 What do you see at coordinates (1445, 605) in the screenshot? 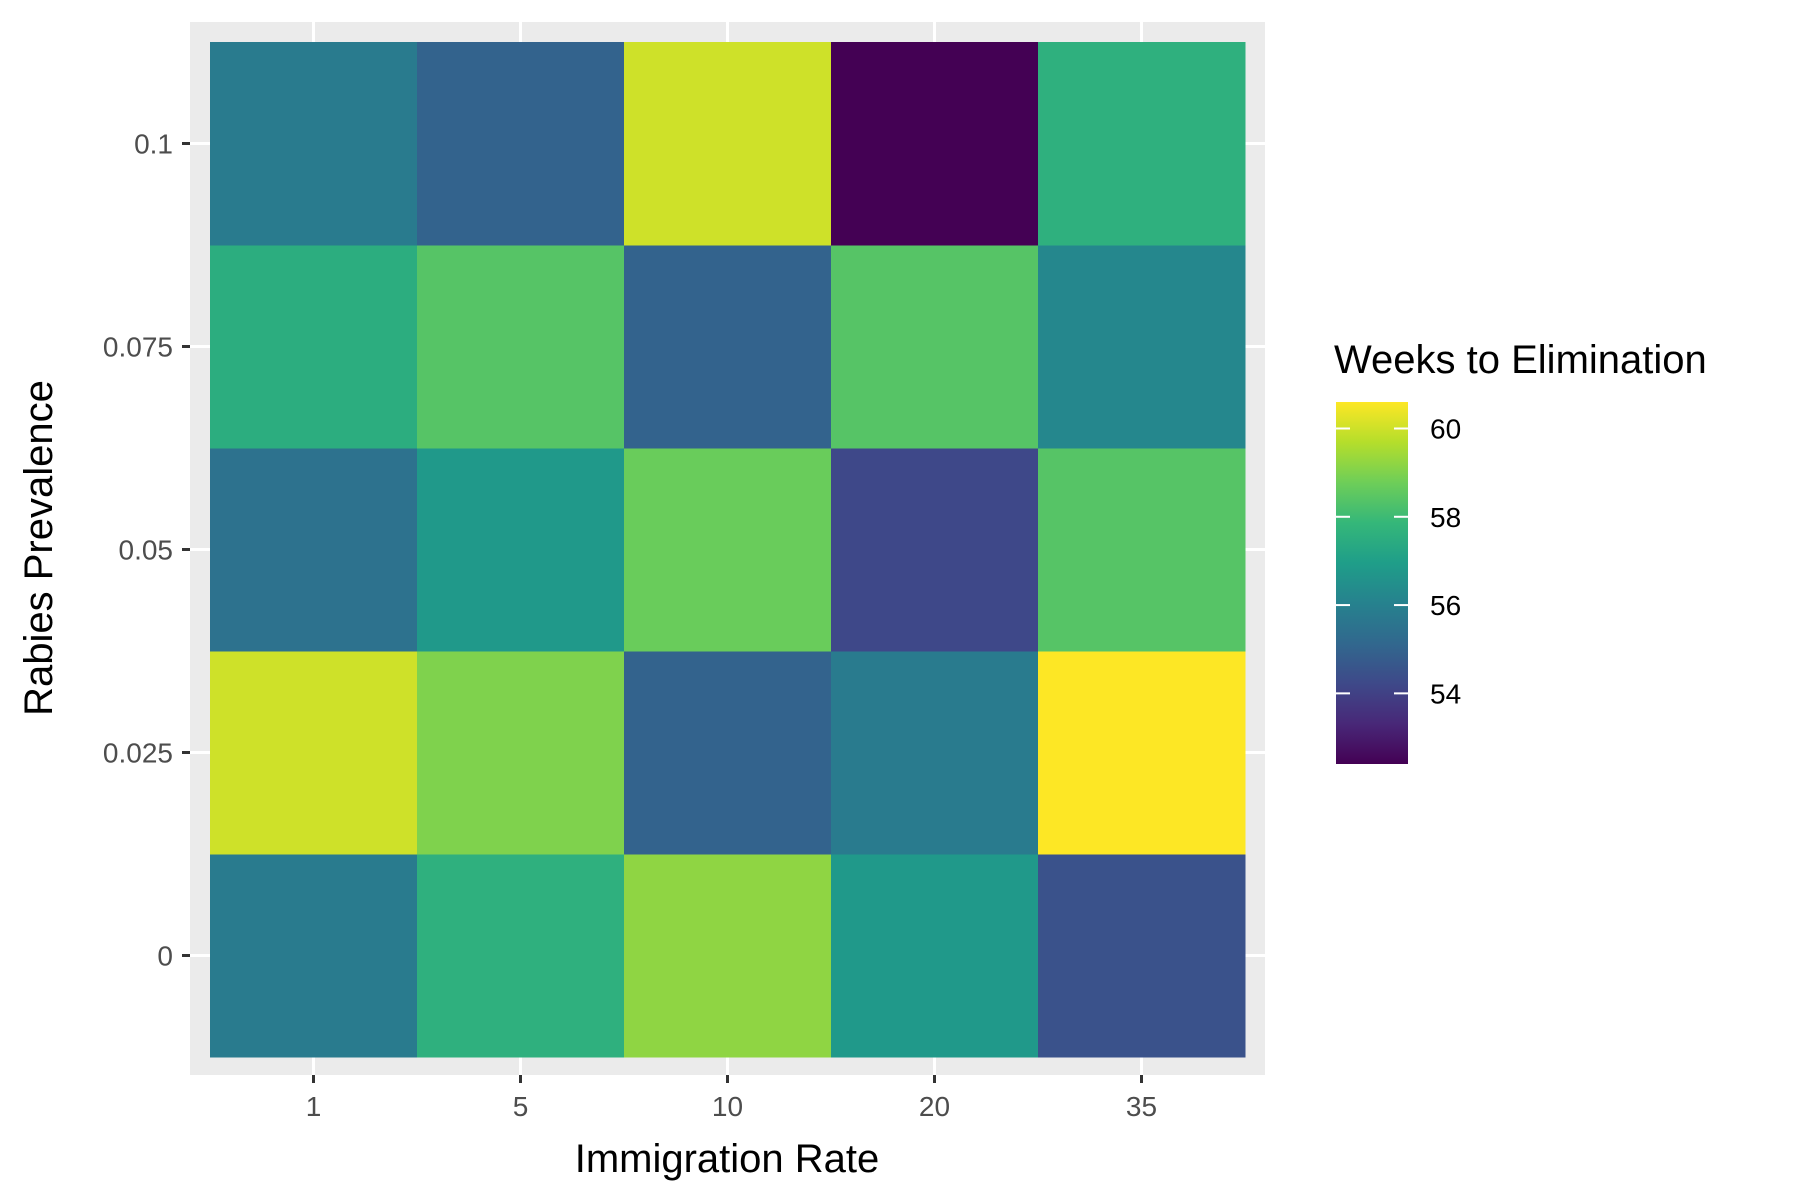
I see `colorbar-label: 56` at bounding box center [1445, 605].